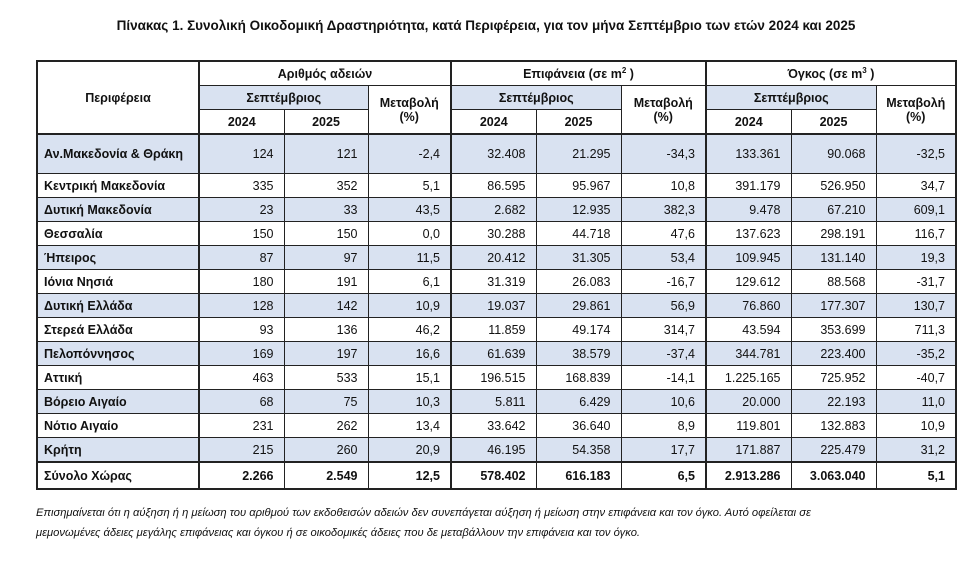  What do you see at coordinates (916, 102) in the screenshot?
I see `change-label: Μεταβολή` at bounding box center [916, 102].